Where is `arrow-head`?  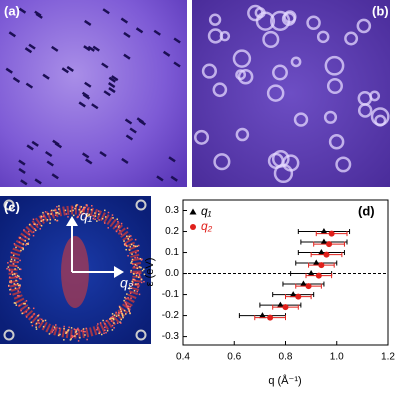
arrow-head is located at coordinates (72, 221).